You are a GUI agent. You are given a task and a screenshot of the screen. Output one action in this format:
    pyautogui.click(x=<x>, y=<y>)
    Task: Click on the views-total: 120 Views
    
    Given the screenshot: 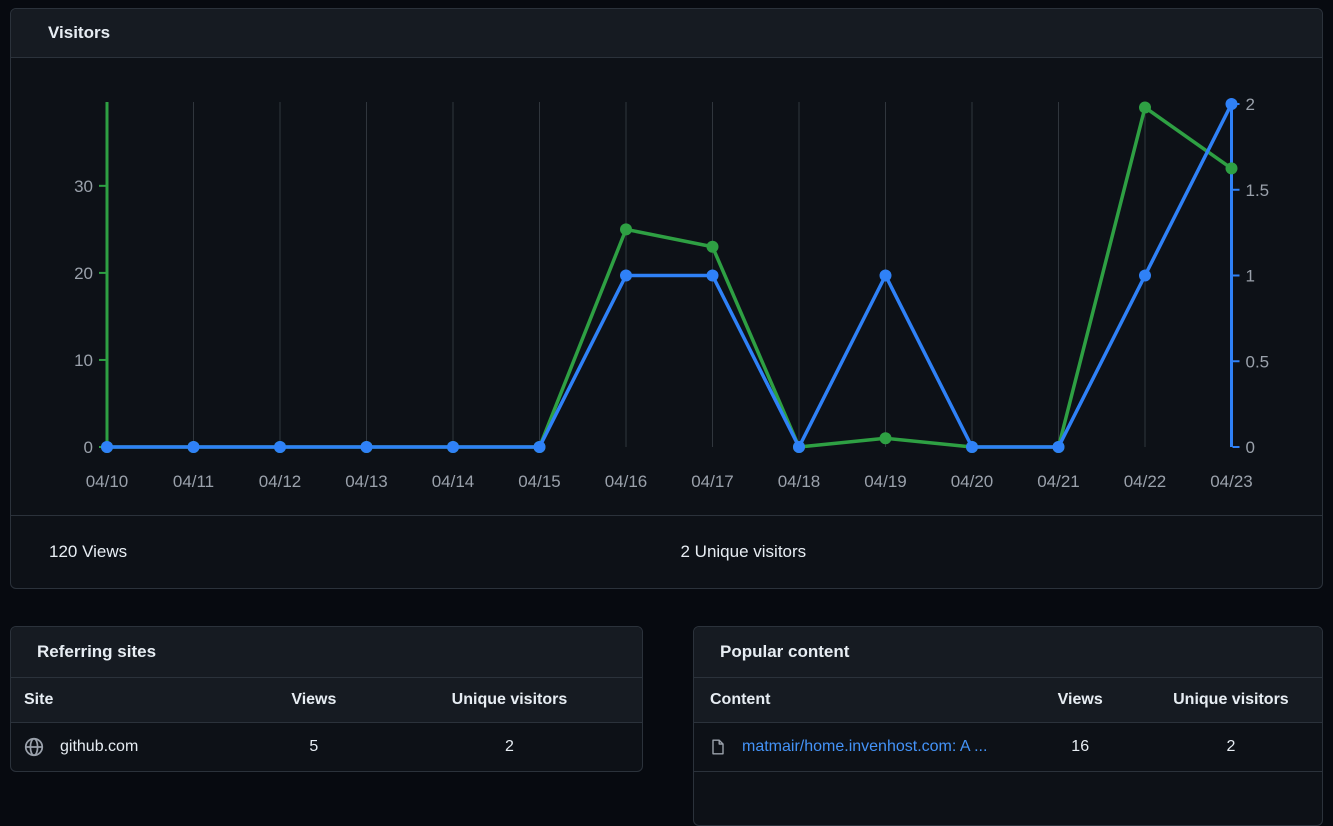 What is the action you would take?
    pyautogui.click(x=88, y=551)
    